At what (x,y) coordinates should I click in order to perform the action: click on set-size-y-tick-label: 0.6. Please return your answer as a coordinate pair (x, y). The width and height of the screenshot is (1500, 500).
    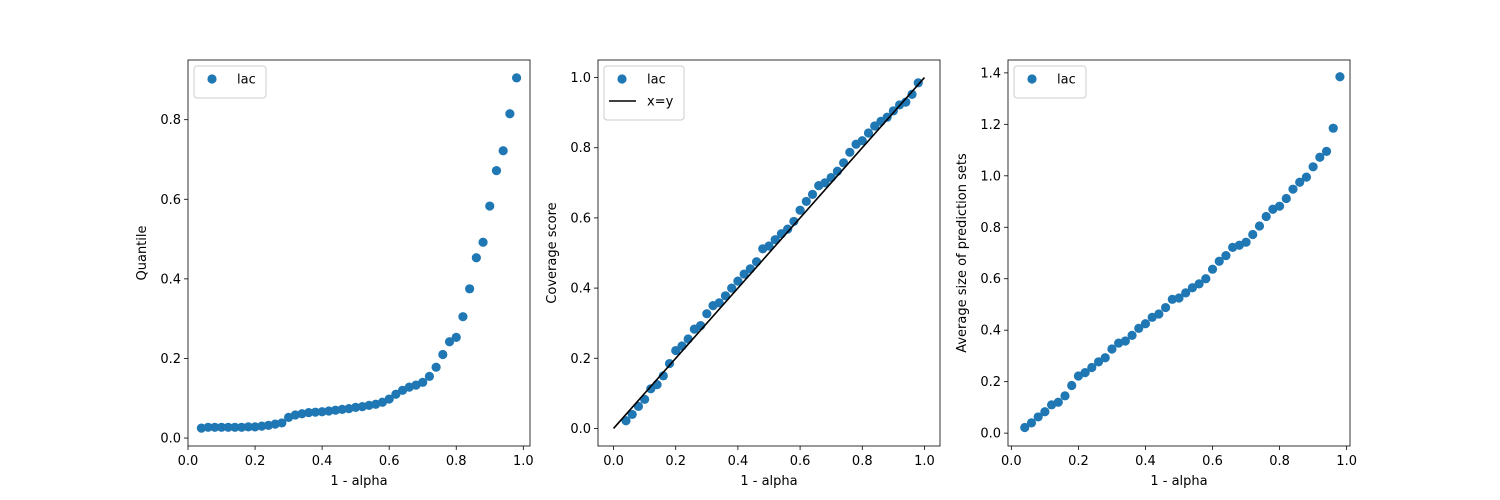
    Looking at the image, I should click on (990, 279).